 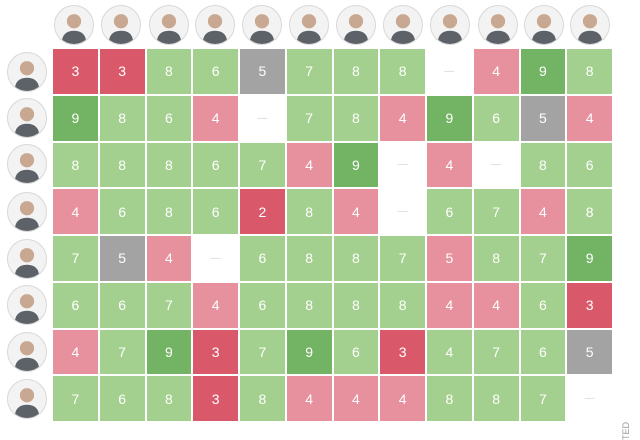 I want to click on heatmap-cell-r8-c2: 6, so click(x=122, y=398).